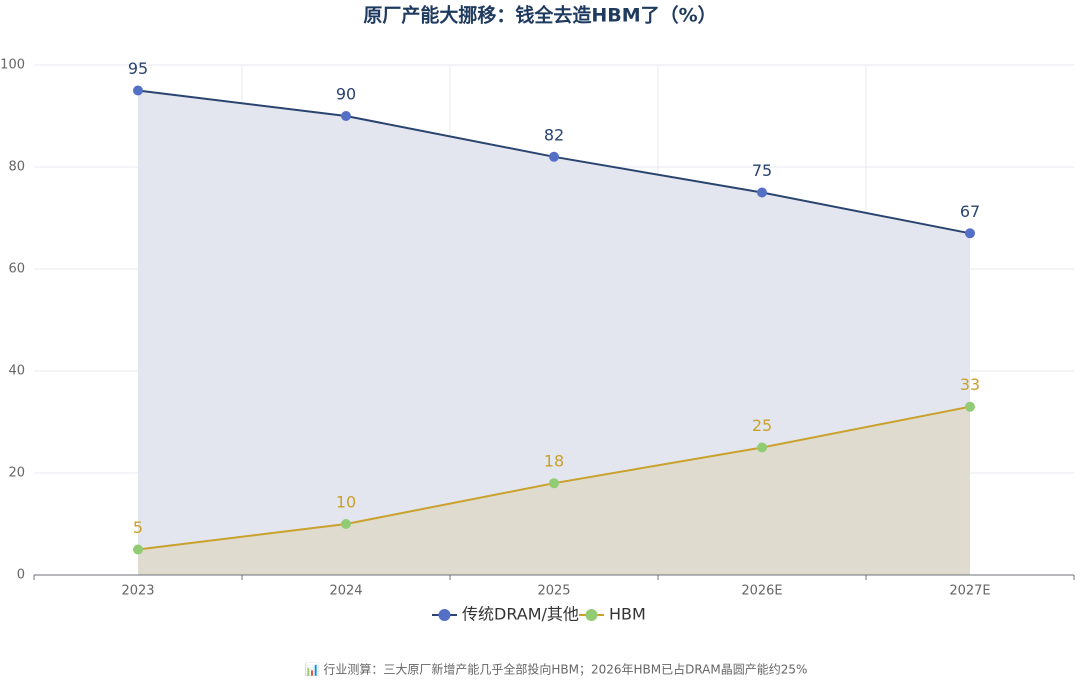 This screenshot has width=1080, height=681. I want to click on legend: 传统DRAM/其他 HBM, so click(539, 614).